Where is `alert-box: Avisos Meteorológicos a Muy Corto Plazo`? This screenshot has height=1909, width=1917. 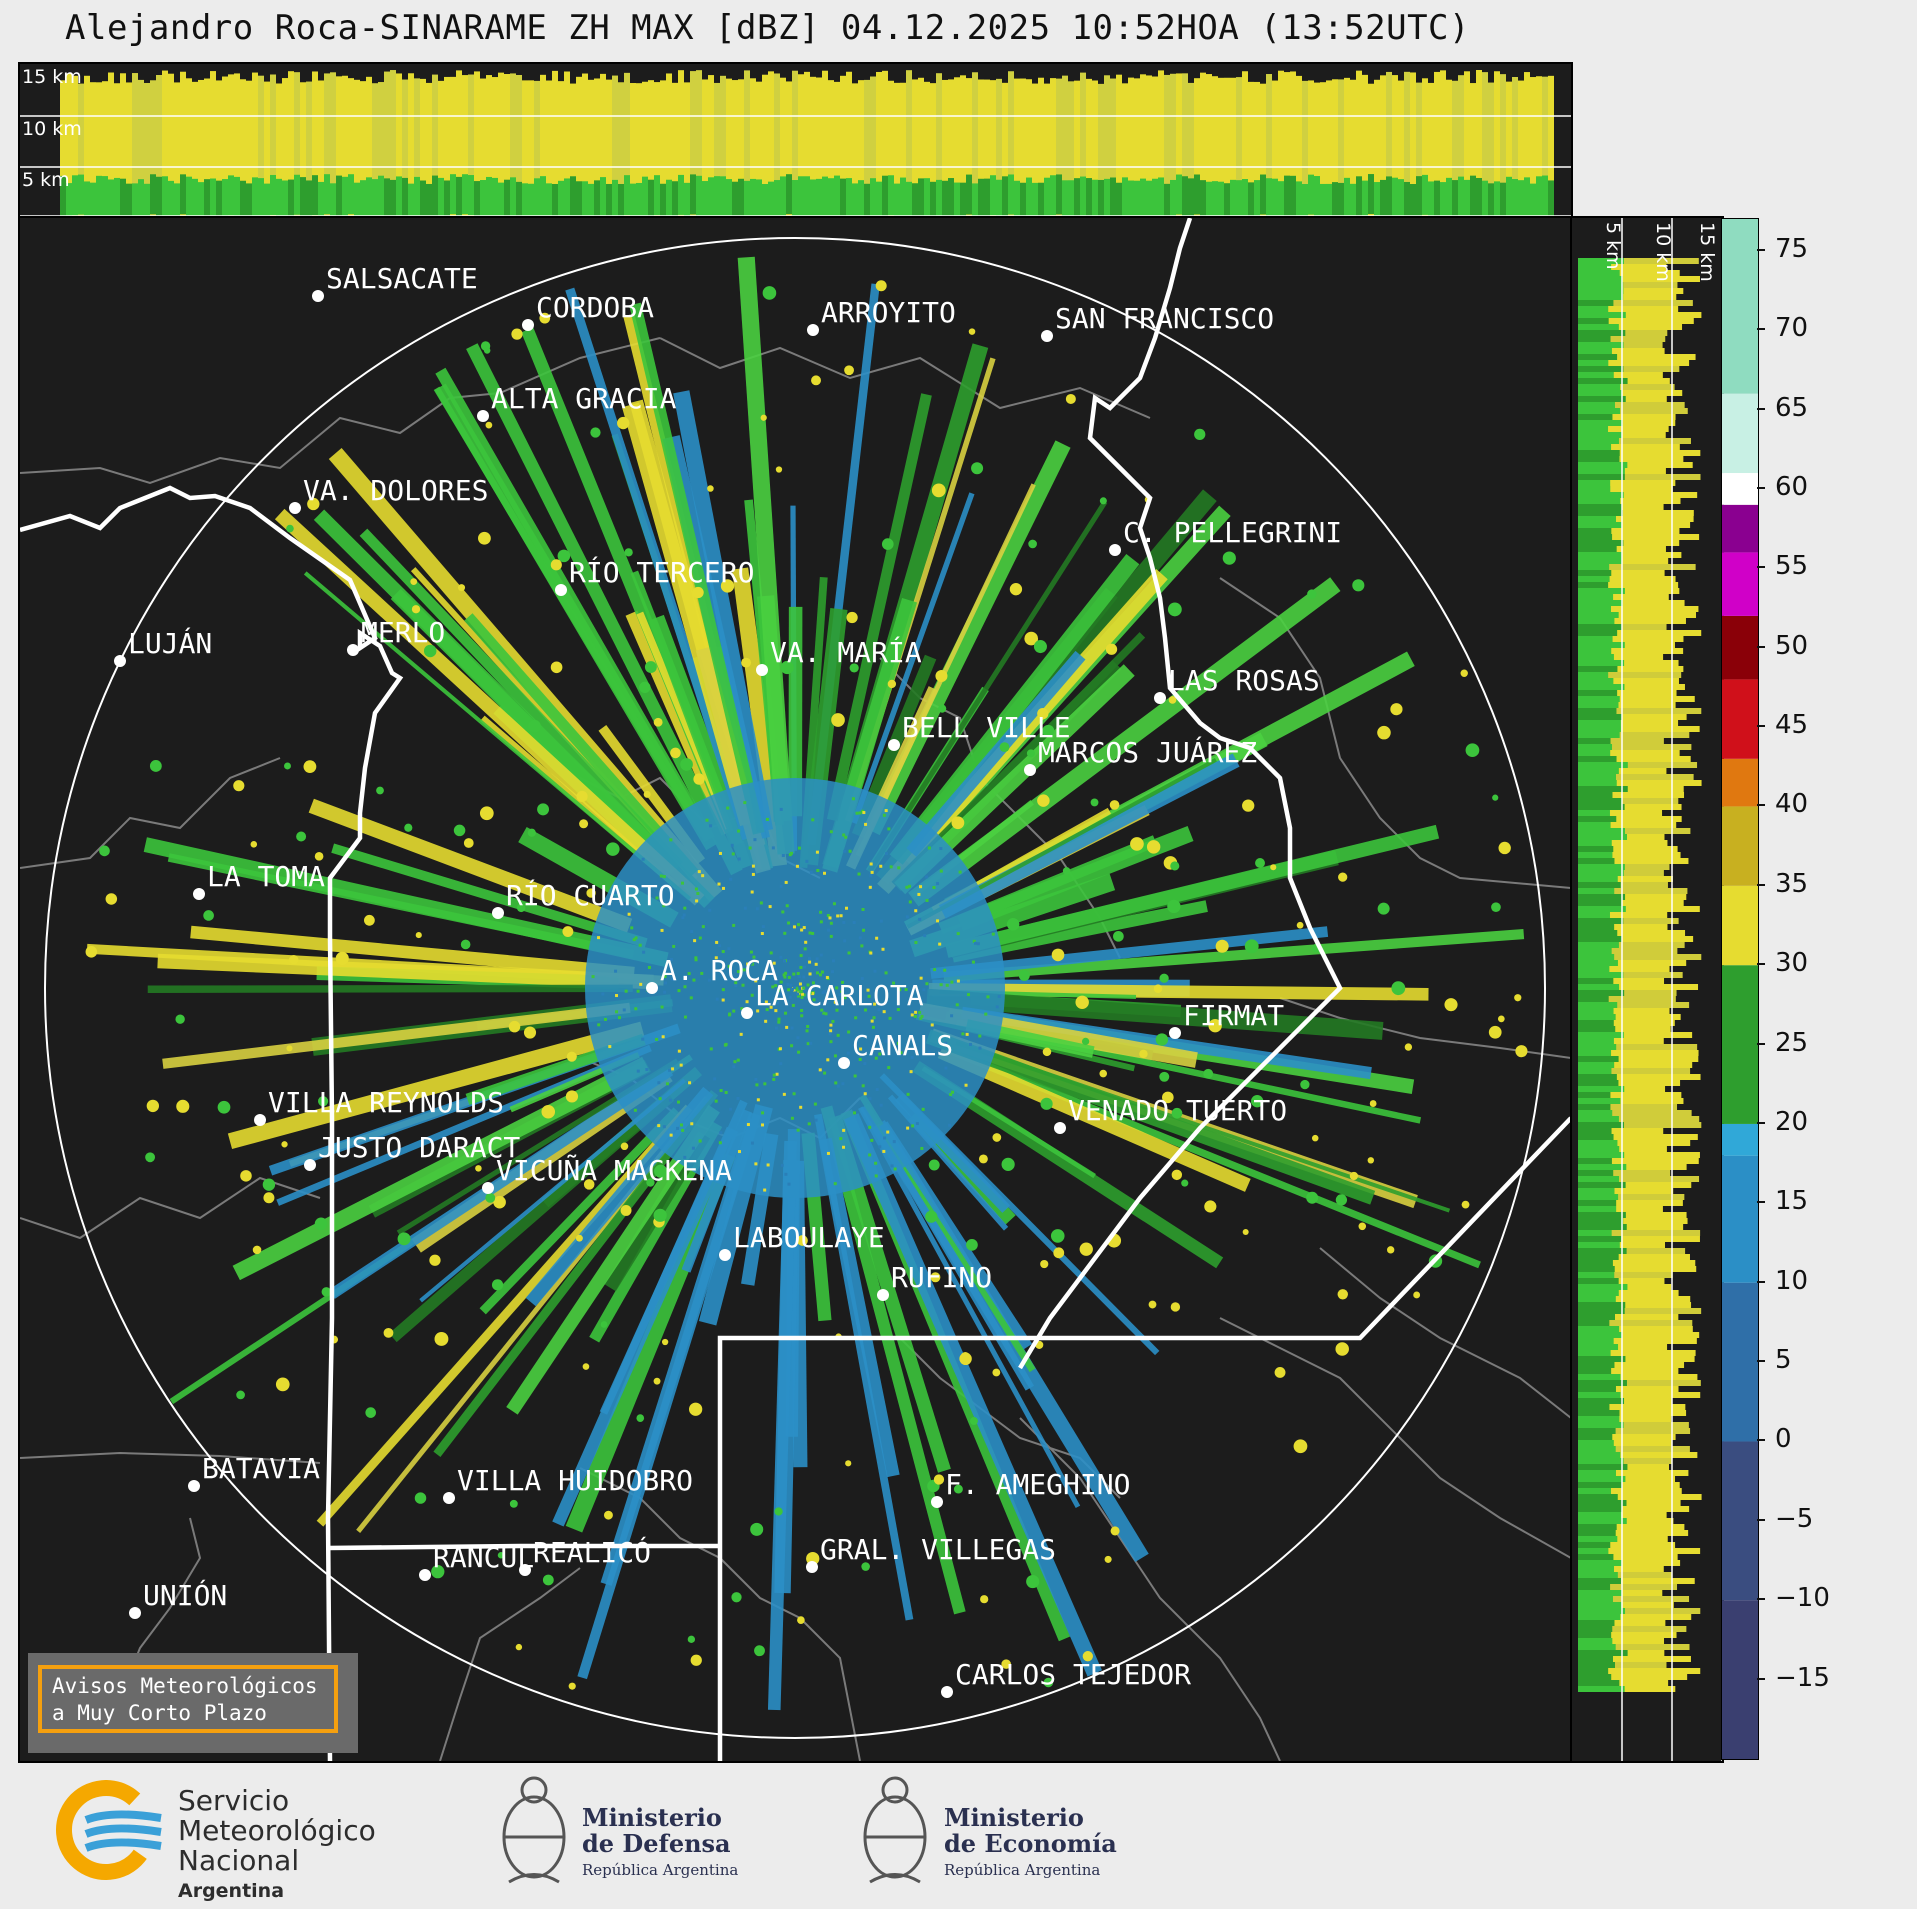 alert-box: Avisos Meteorológicos a Muy Corto Plazo is located at coordinates (193, 1703).